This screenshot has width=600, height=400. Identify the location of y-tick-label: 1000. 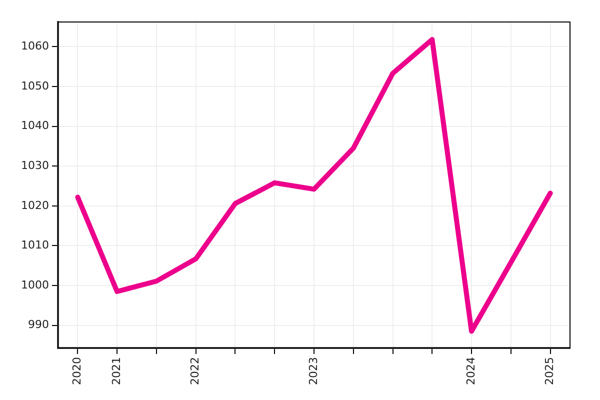
(34, 285).